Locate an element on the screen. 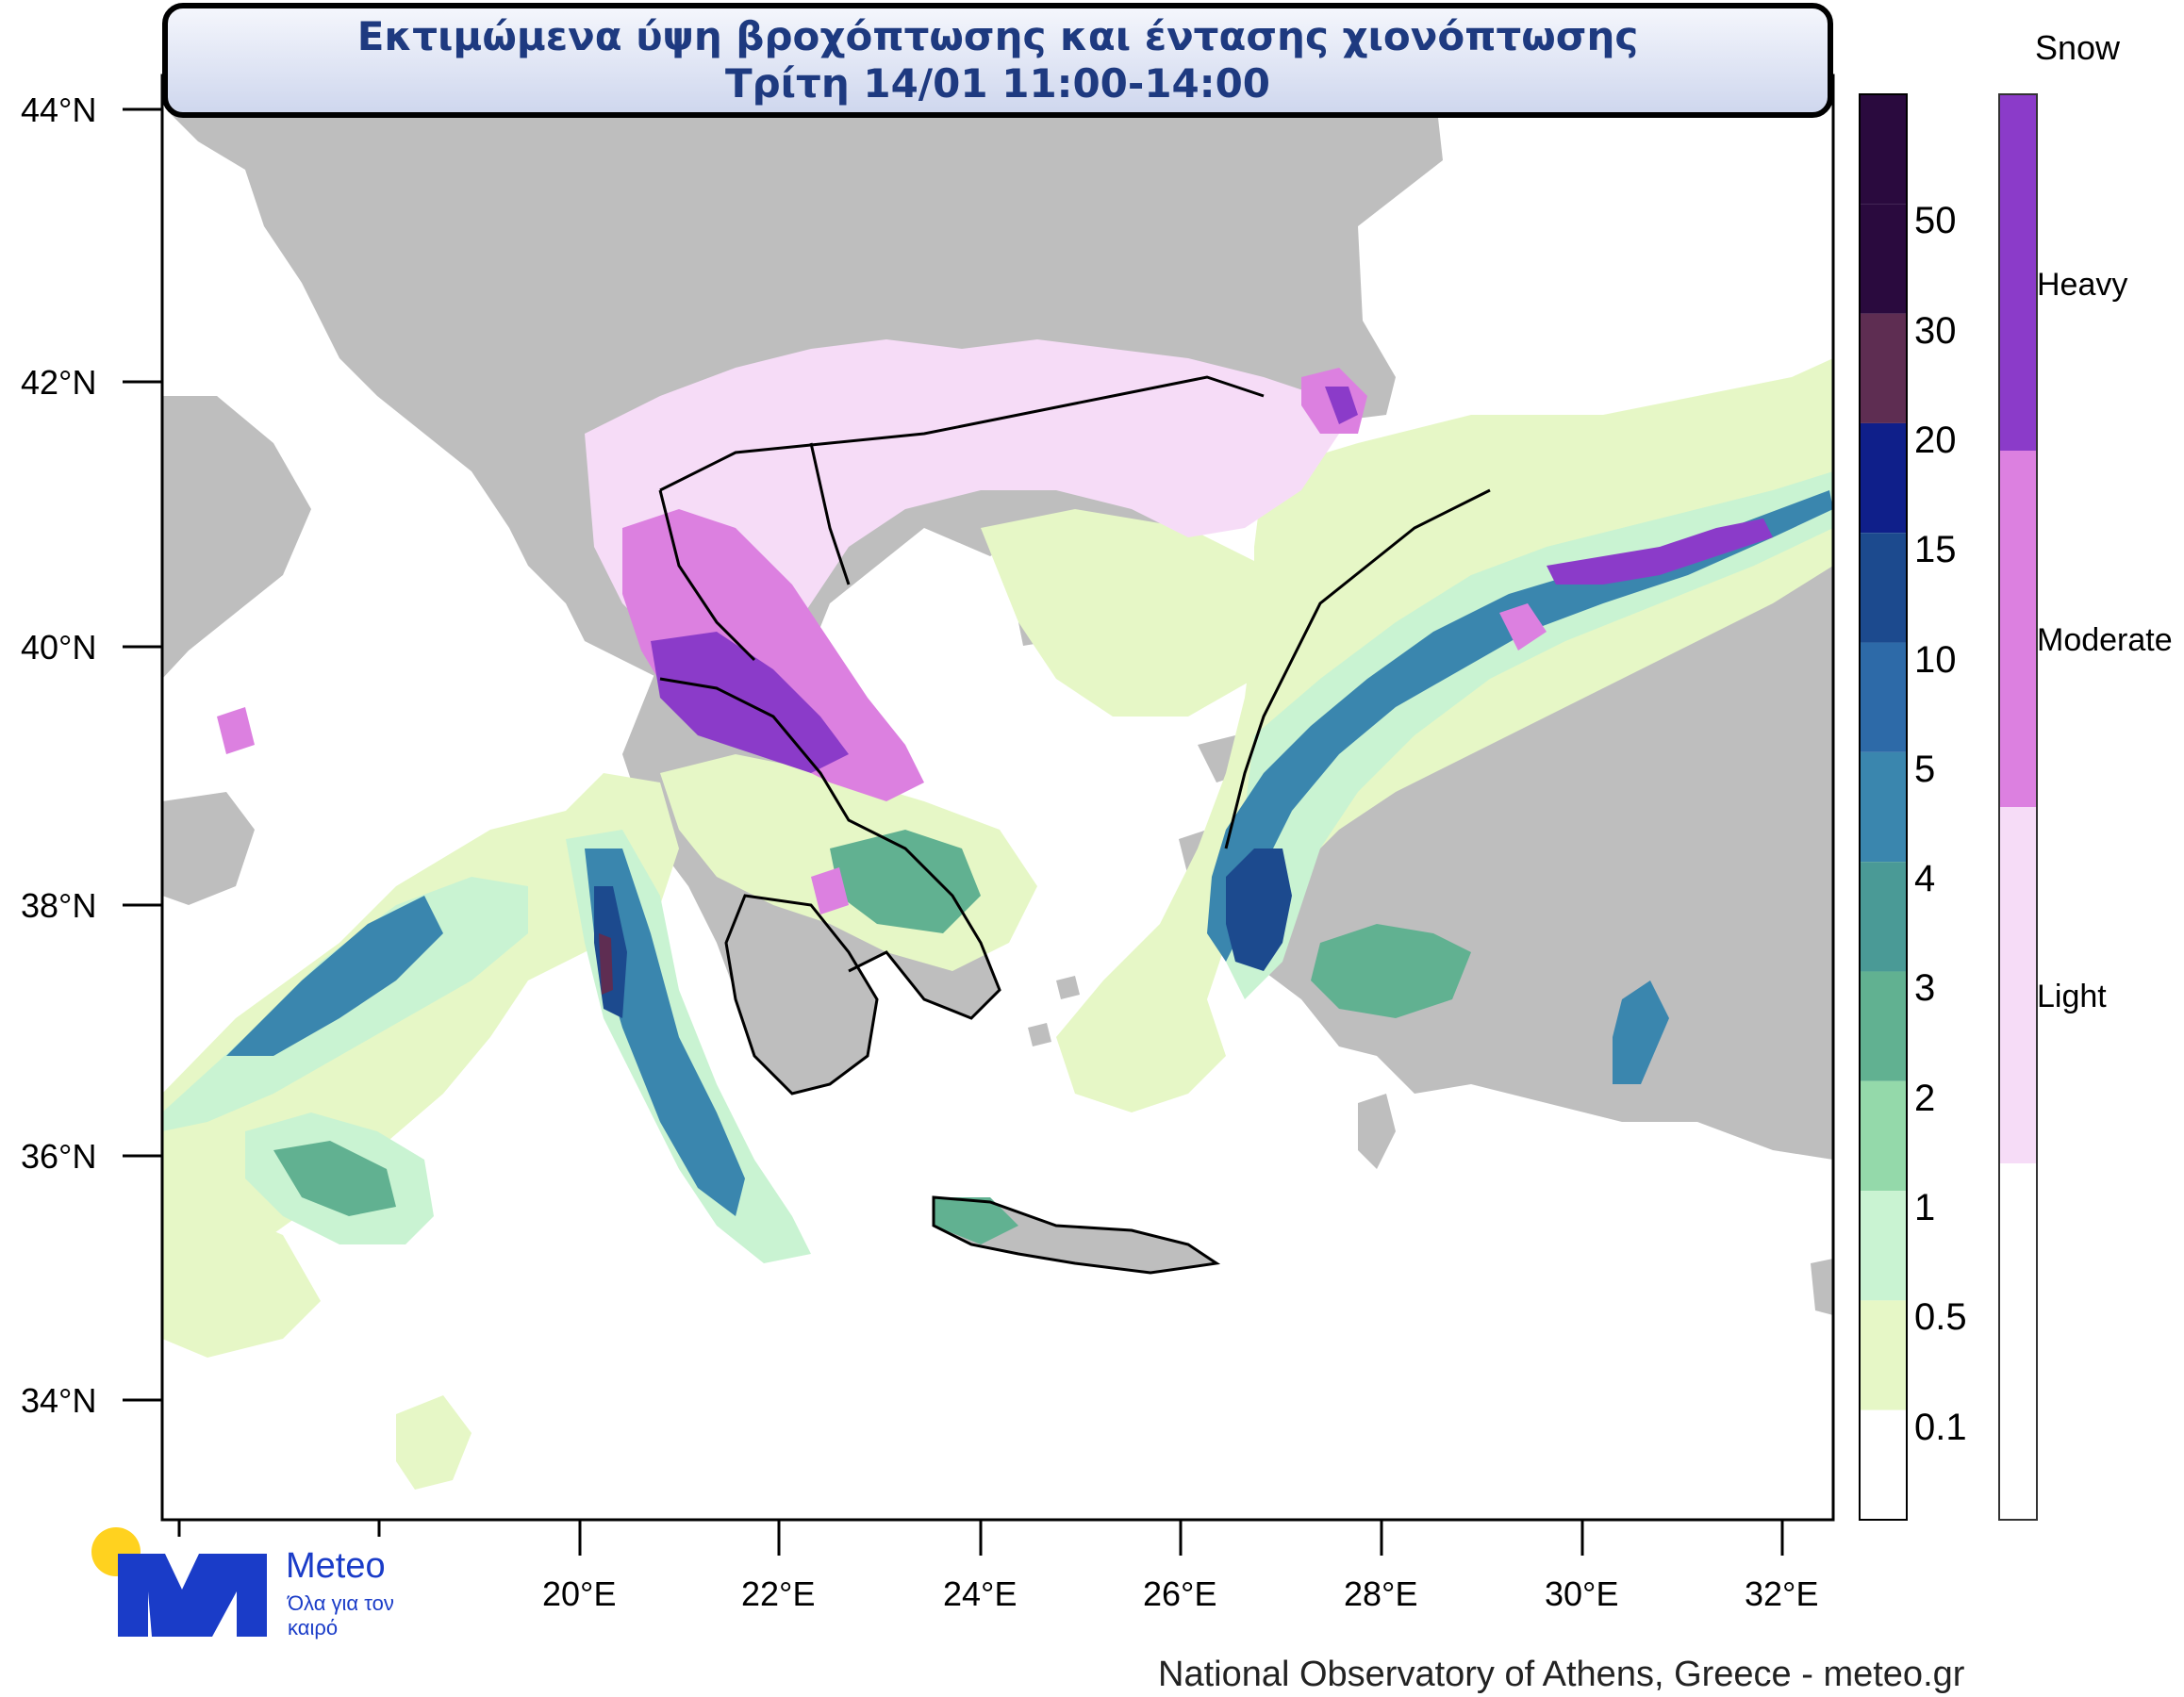  lon-label-24: 24°E is located at coordinates (981, 1593).